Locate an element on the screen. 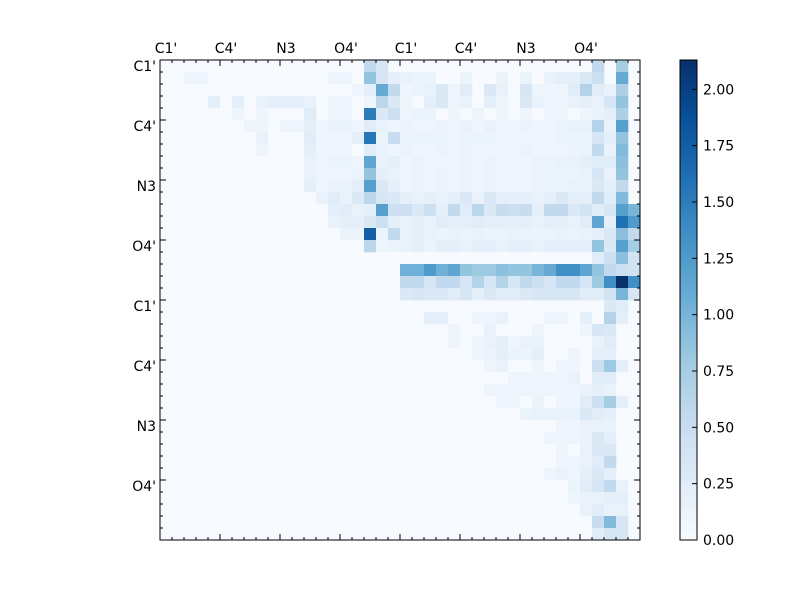 This screenshot has width=800, height=600. colorbar-tick-label: 0.75 is located at coordinates (718, 372).